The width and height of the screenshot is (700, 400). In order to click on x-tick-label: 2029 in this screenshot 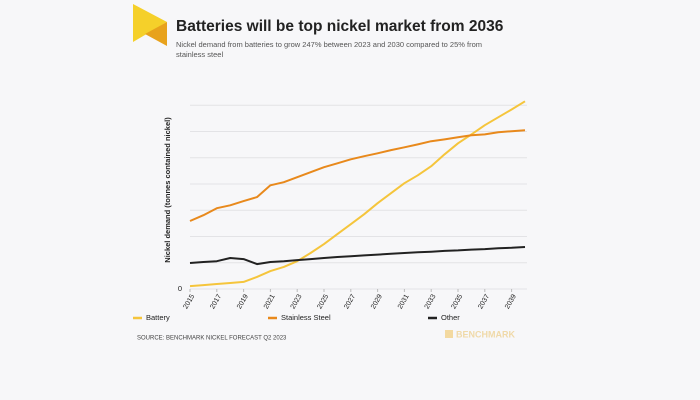, I will do `click(377, 301)`.